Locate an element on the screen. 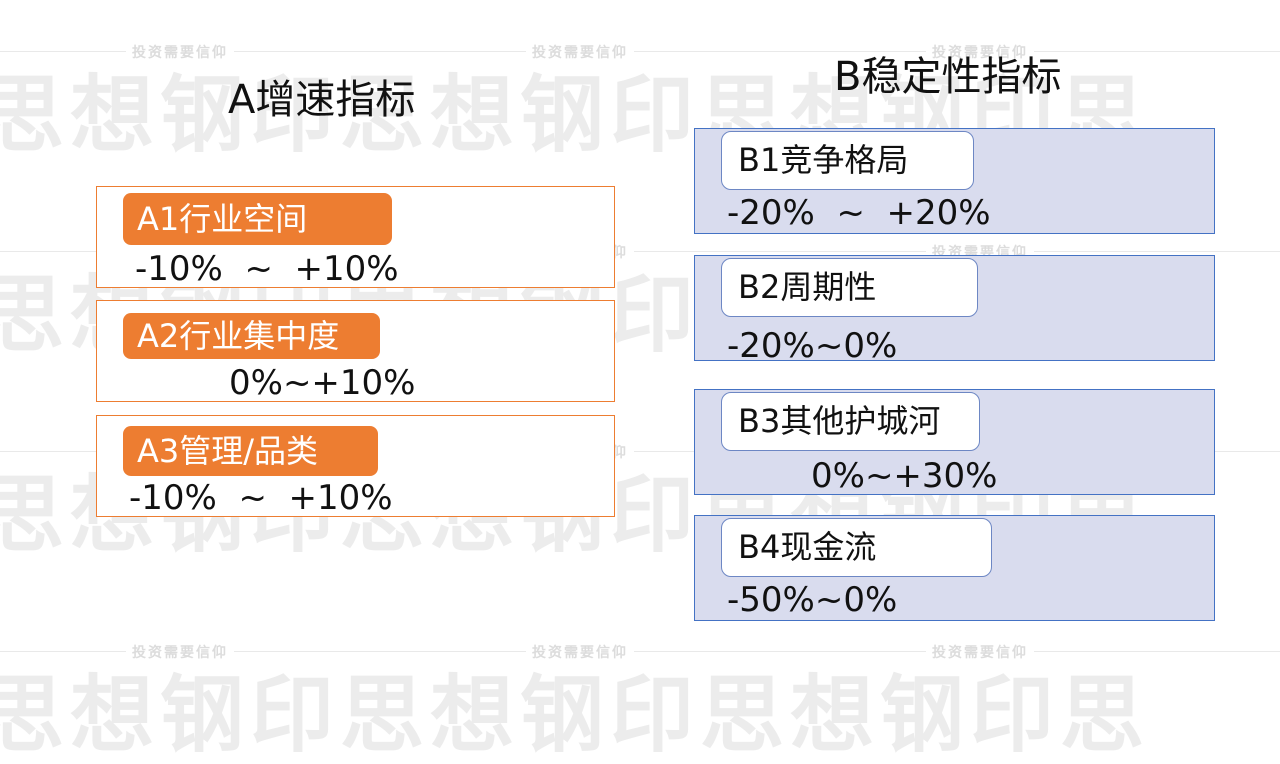 The height and width of the screenshot is (764, 1280). a2-label: A2行业集中度 is located at coordinates (251, 336).